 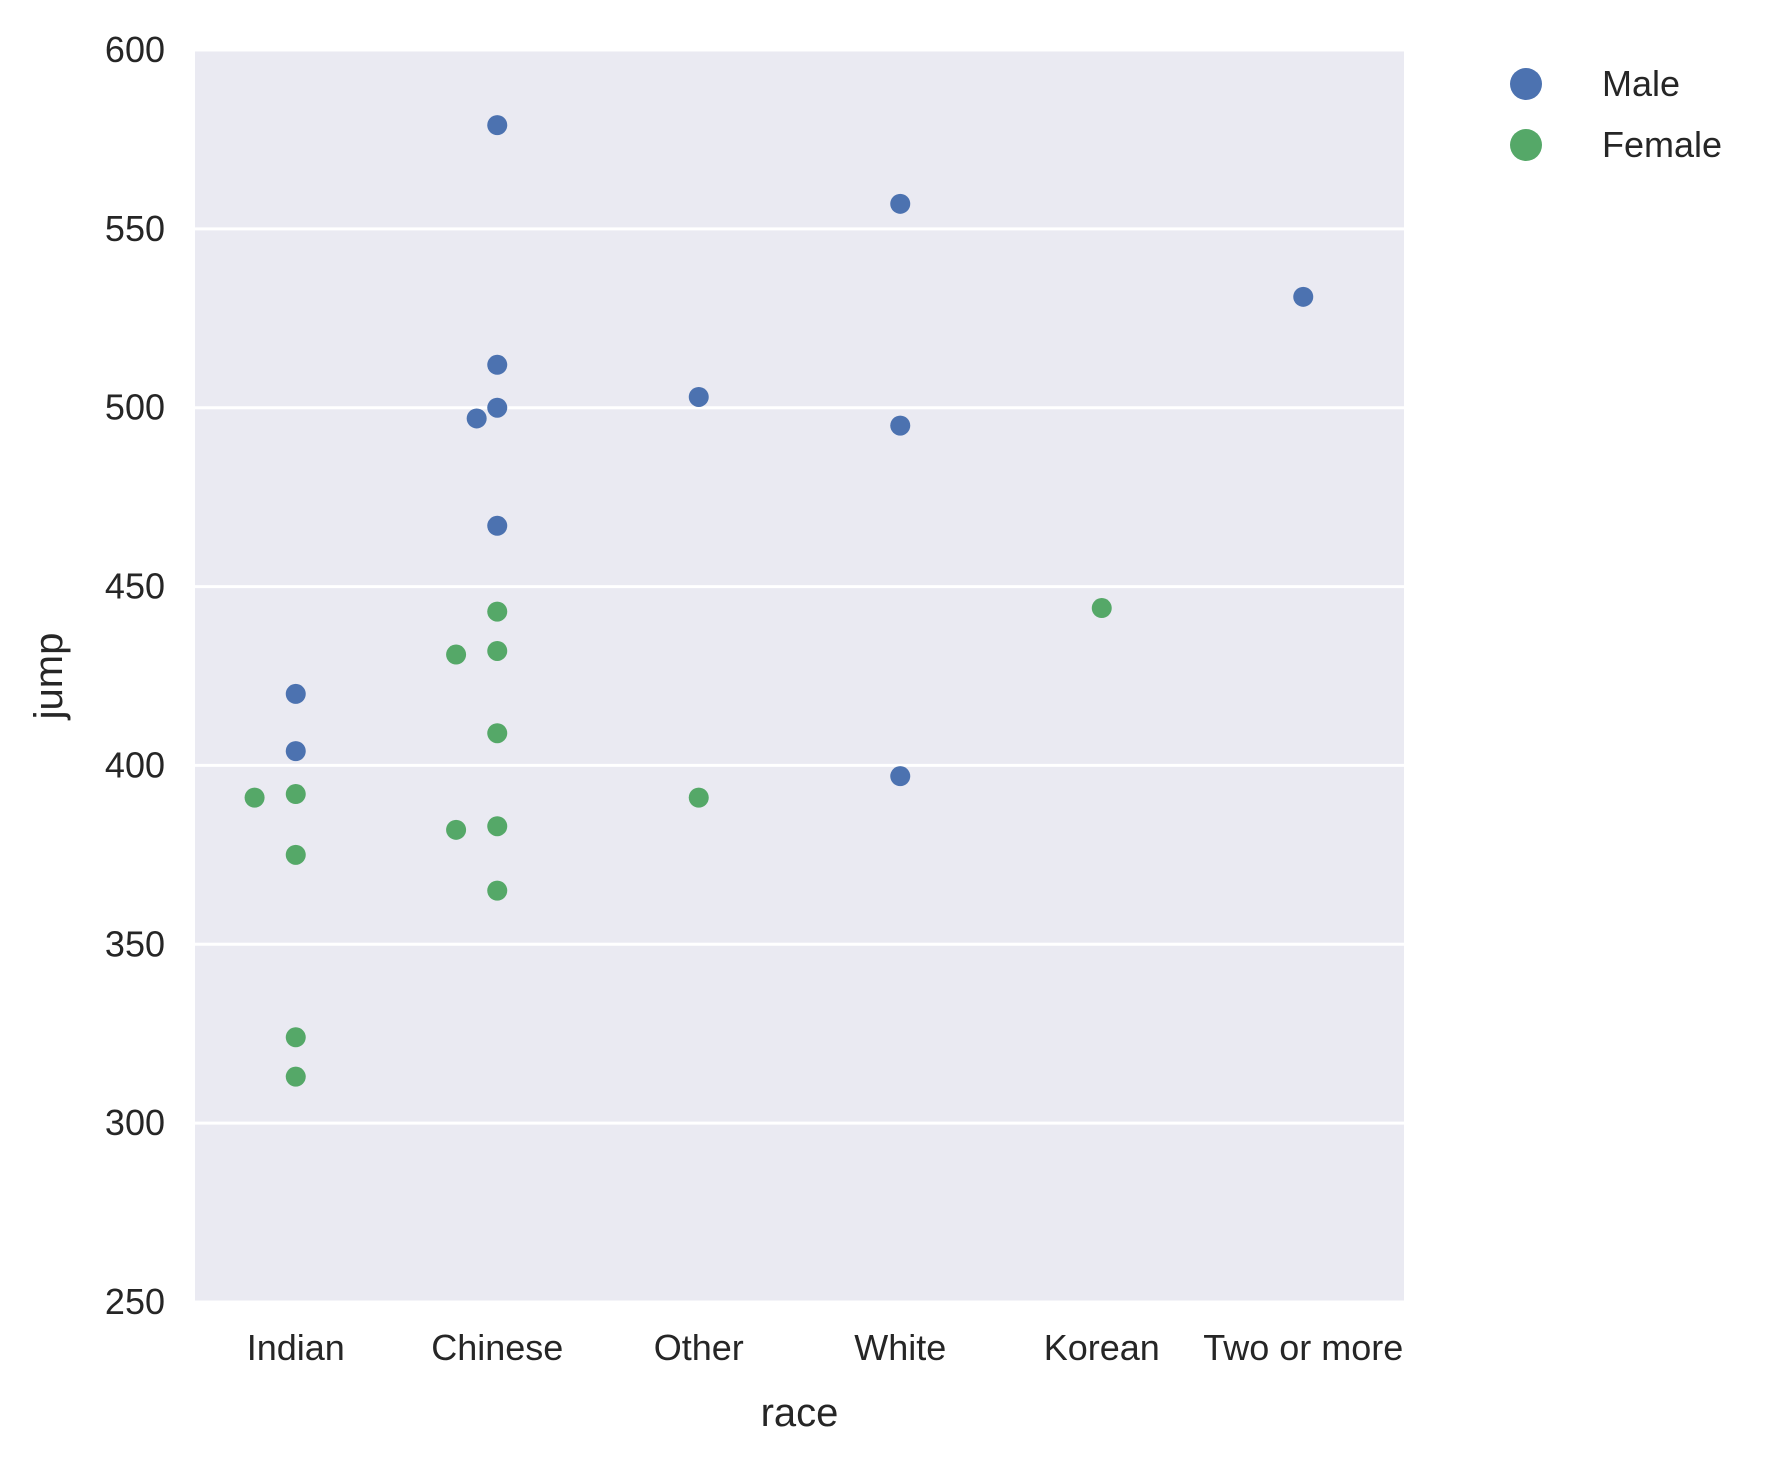 What do you see at coordinates (296, 1347) in the screenshot?
I see `x-tick-label-indian: Indian` at bounding box center [296, 1347].